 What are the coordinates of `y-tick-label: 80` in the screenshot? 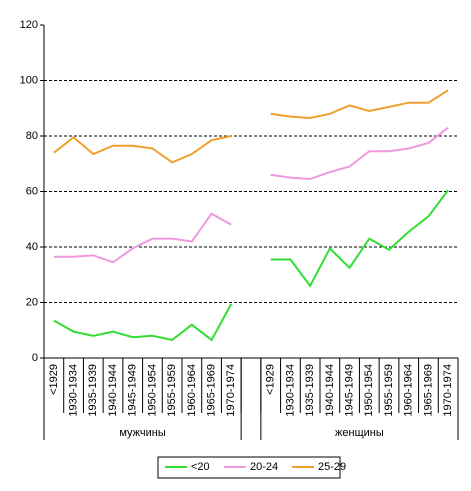 It's located at (32, 136).